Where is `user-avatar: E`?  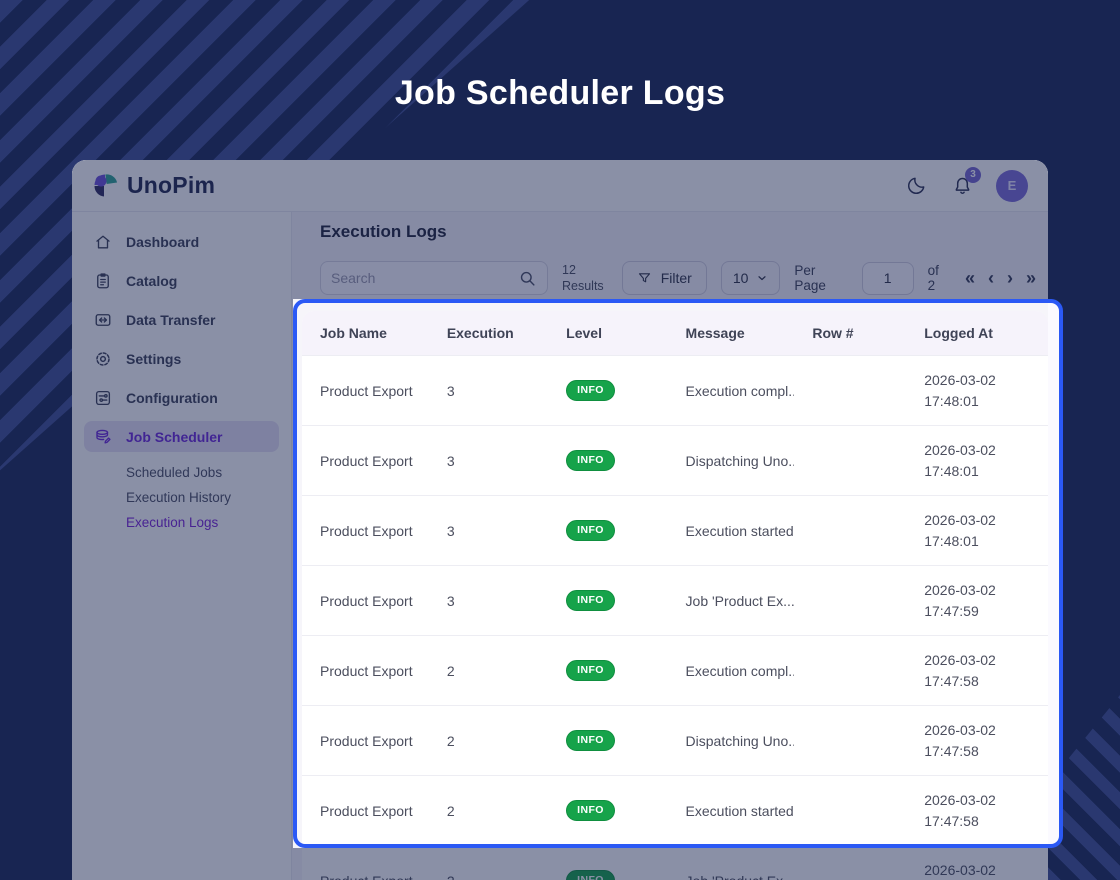 user-avatar: E is located at coordinates (1012, 185).